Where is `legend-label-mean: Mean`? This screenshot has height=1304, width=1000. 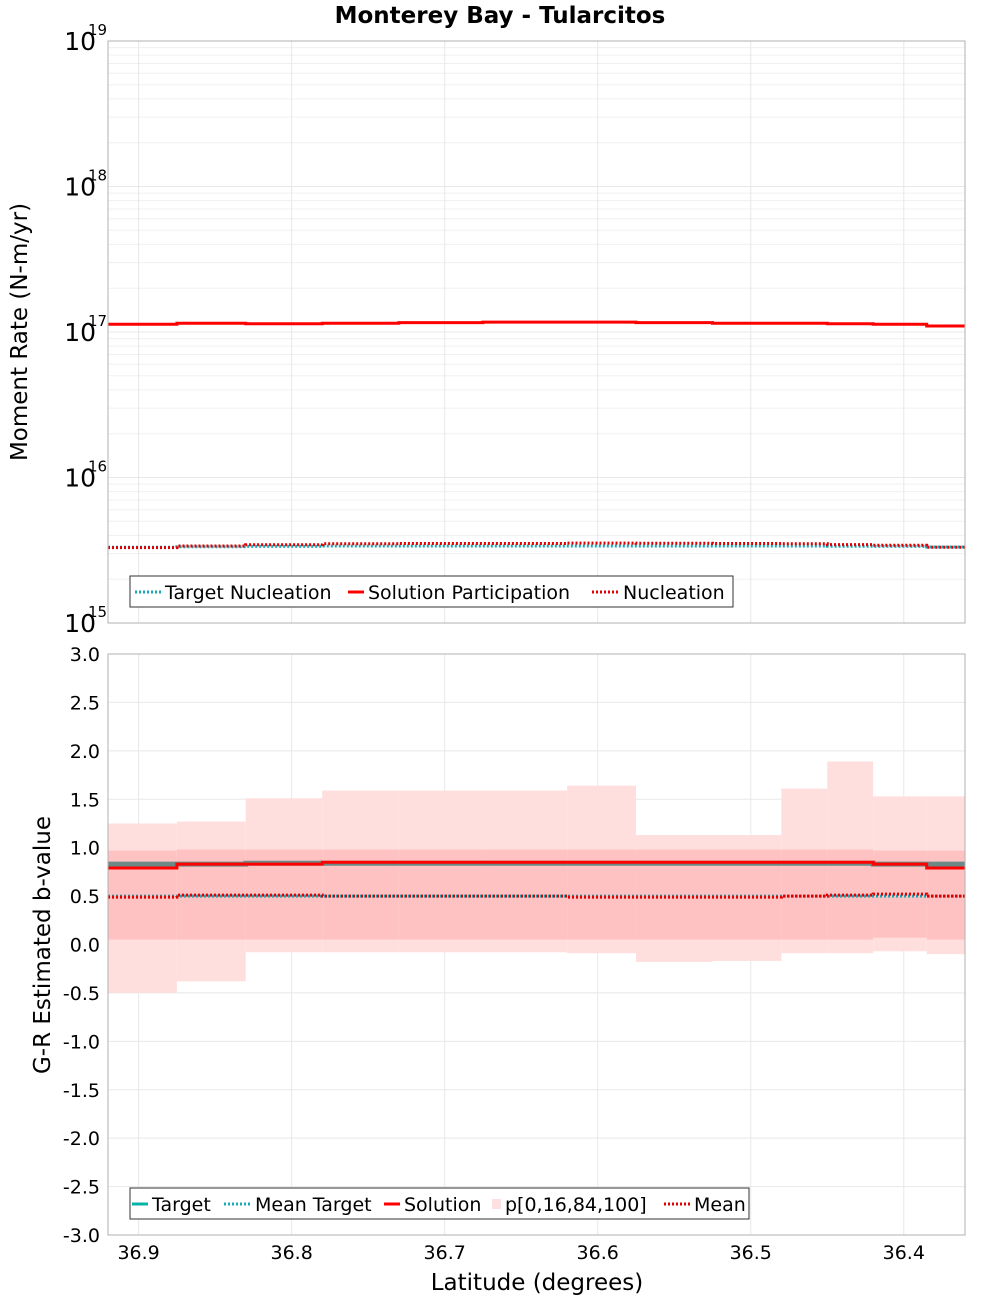
legend-label-mean: Mean is located at coordinates (720, 1205).